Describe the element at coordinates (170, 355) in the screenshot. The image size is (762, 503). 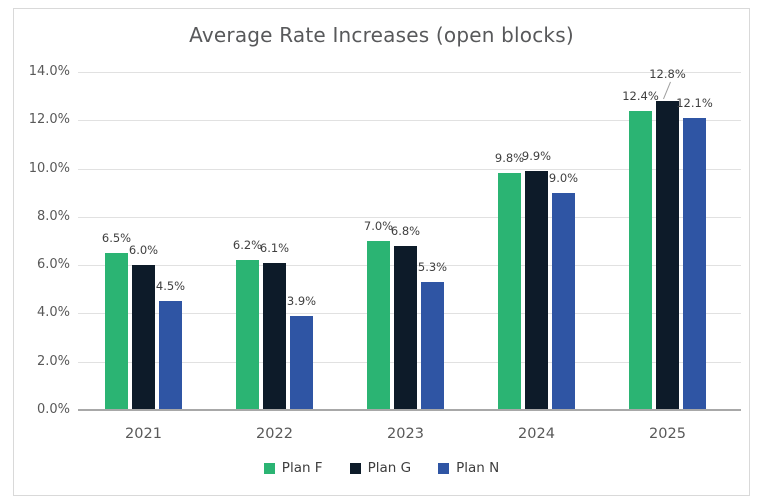
I see `bar-plan-n-2021` at that location.